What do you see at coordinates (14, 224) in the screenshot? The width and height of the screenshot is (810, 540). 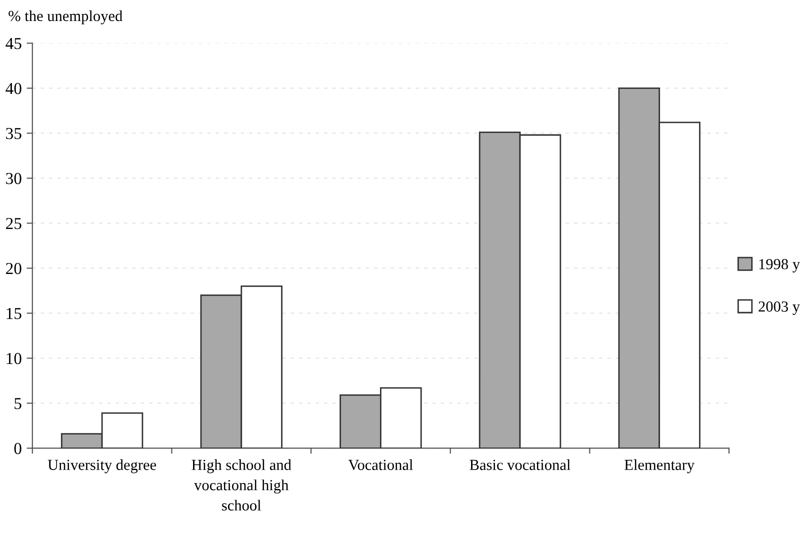 I see `y-tick-label: 25` at bounding box center [14, 224].